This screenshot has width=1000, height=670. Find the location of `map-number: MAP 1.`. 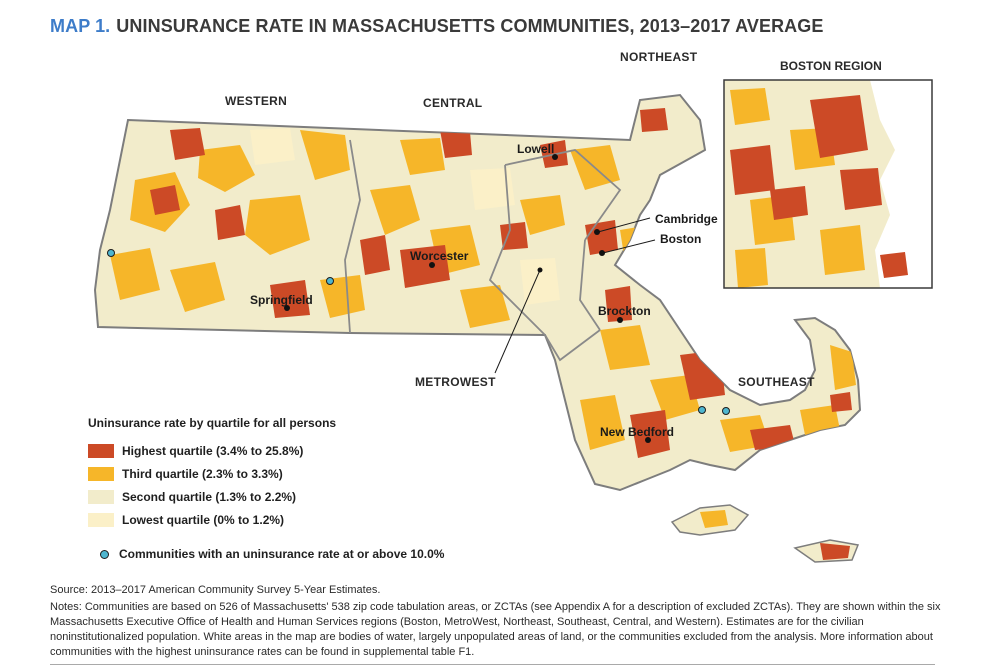

map-number: MAP 1. is located at coordinates (80, 26).